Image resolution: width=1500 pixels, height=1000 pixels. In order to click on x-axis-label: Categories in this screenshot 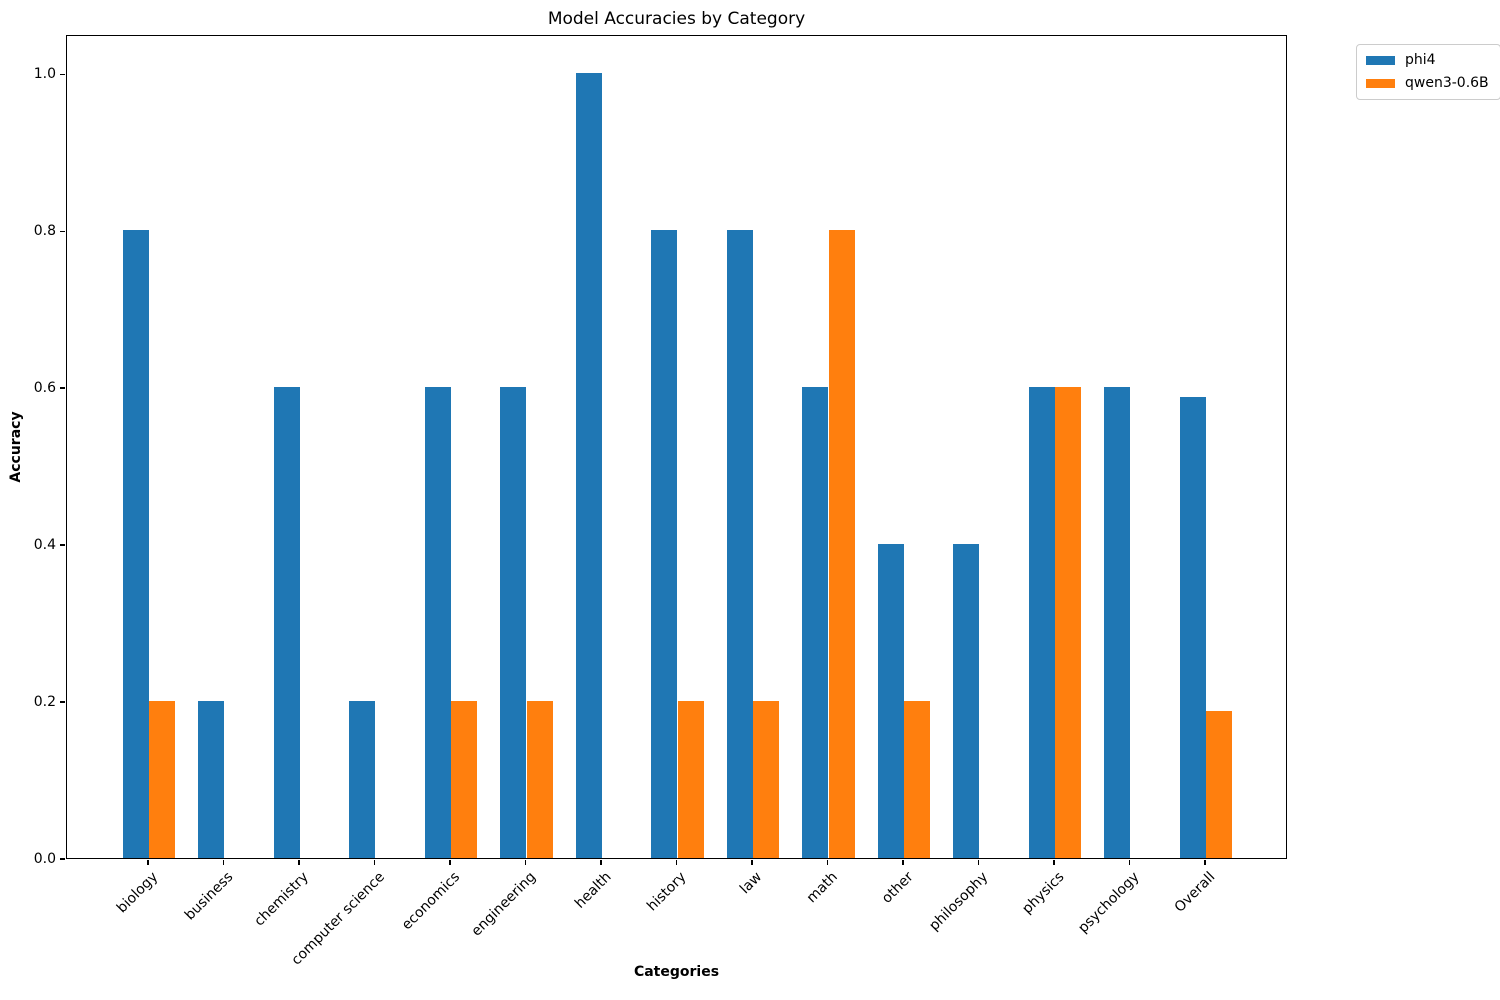, I will do `click(676, 972)`.